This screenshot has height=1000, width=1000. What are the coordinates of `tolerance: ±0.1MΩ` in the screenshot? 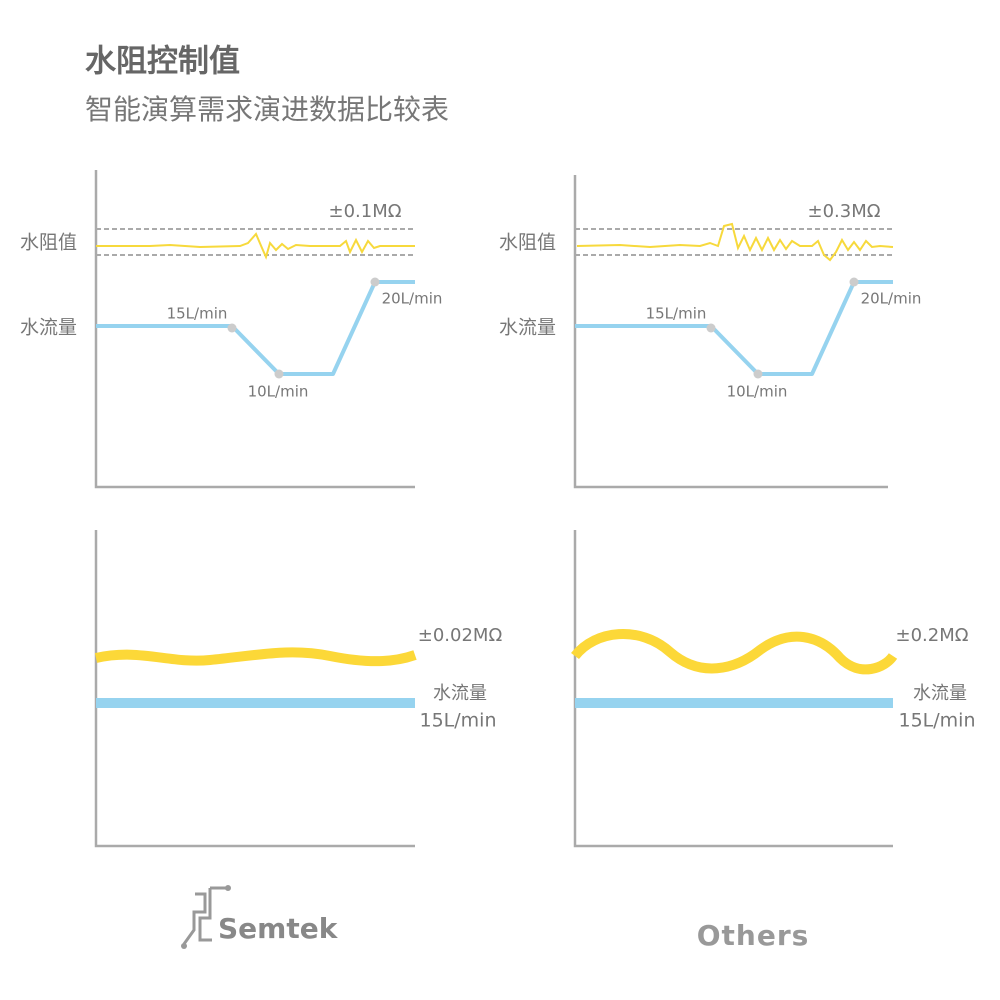 It's located at (365, 211).